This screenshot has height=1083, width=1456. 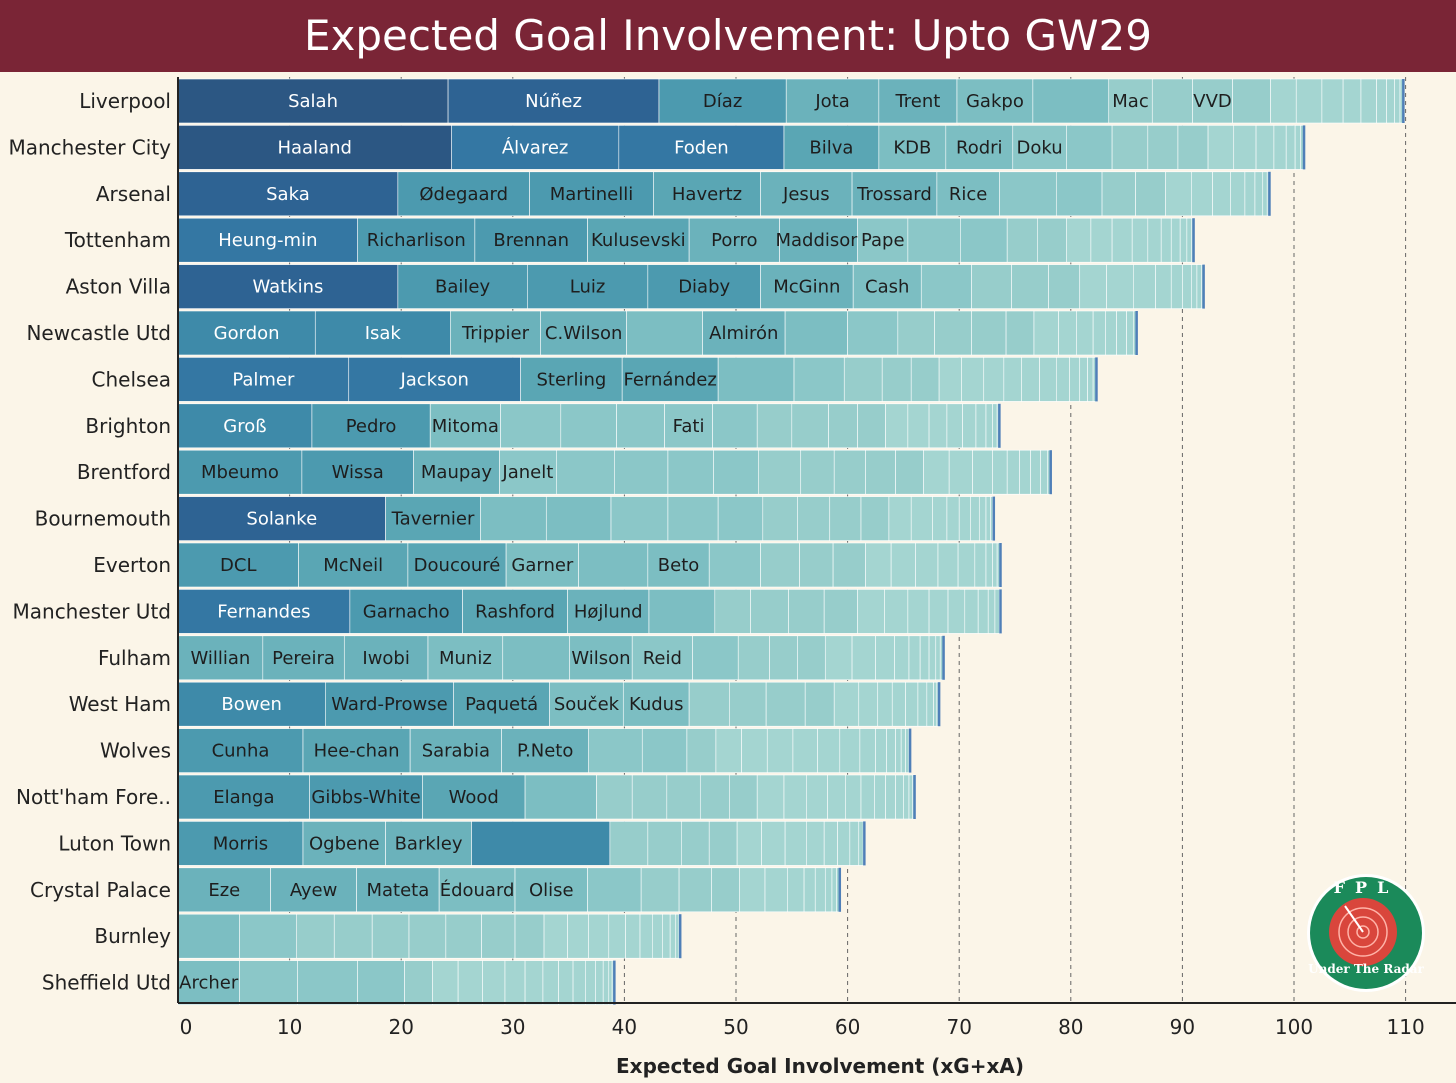 I want to click on player-label: Kudus, so click(x=656, y=704).